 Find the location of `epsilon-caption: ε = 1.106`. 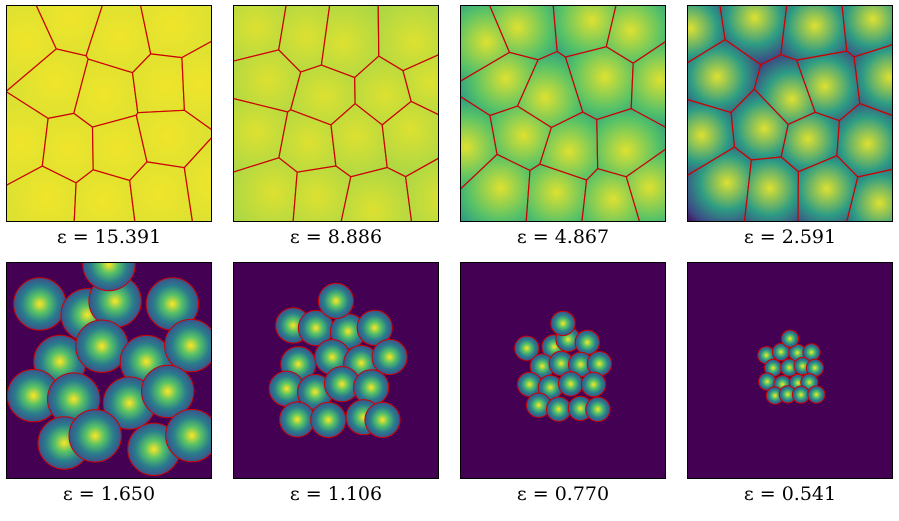

epsilon-caption: ε = 1.106 is located at coordinates (336, 494).